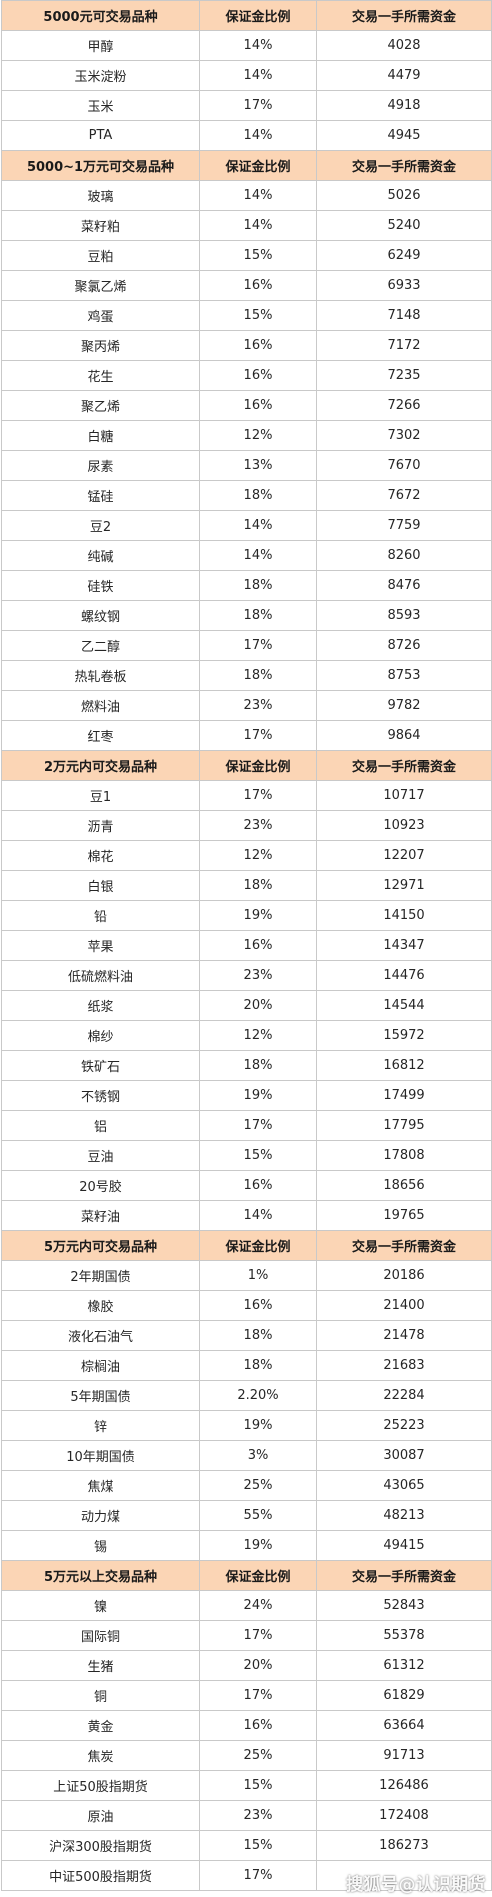 This screenshot has width=492, height=1897. What do you see at coordinates (100, 1275) in the screenshot?
I see `commodity-name: 2年期国债` at bounding box center [100, 1275].